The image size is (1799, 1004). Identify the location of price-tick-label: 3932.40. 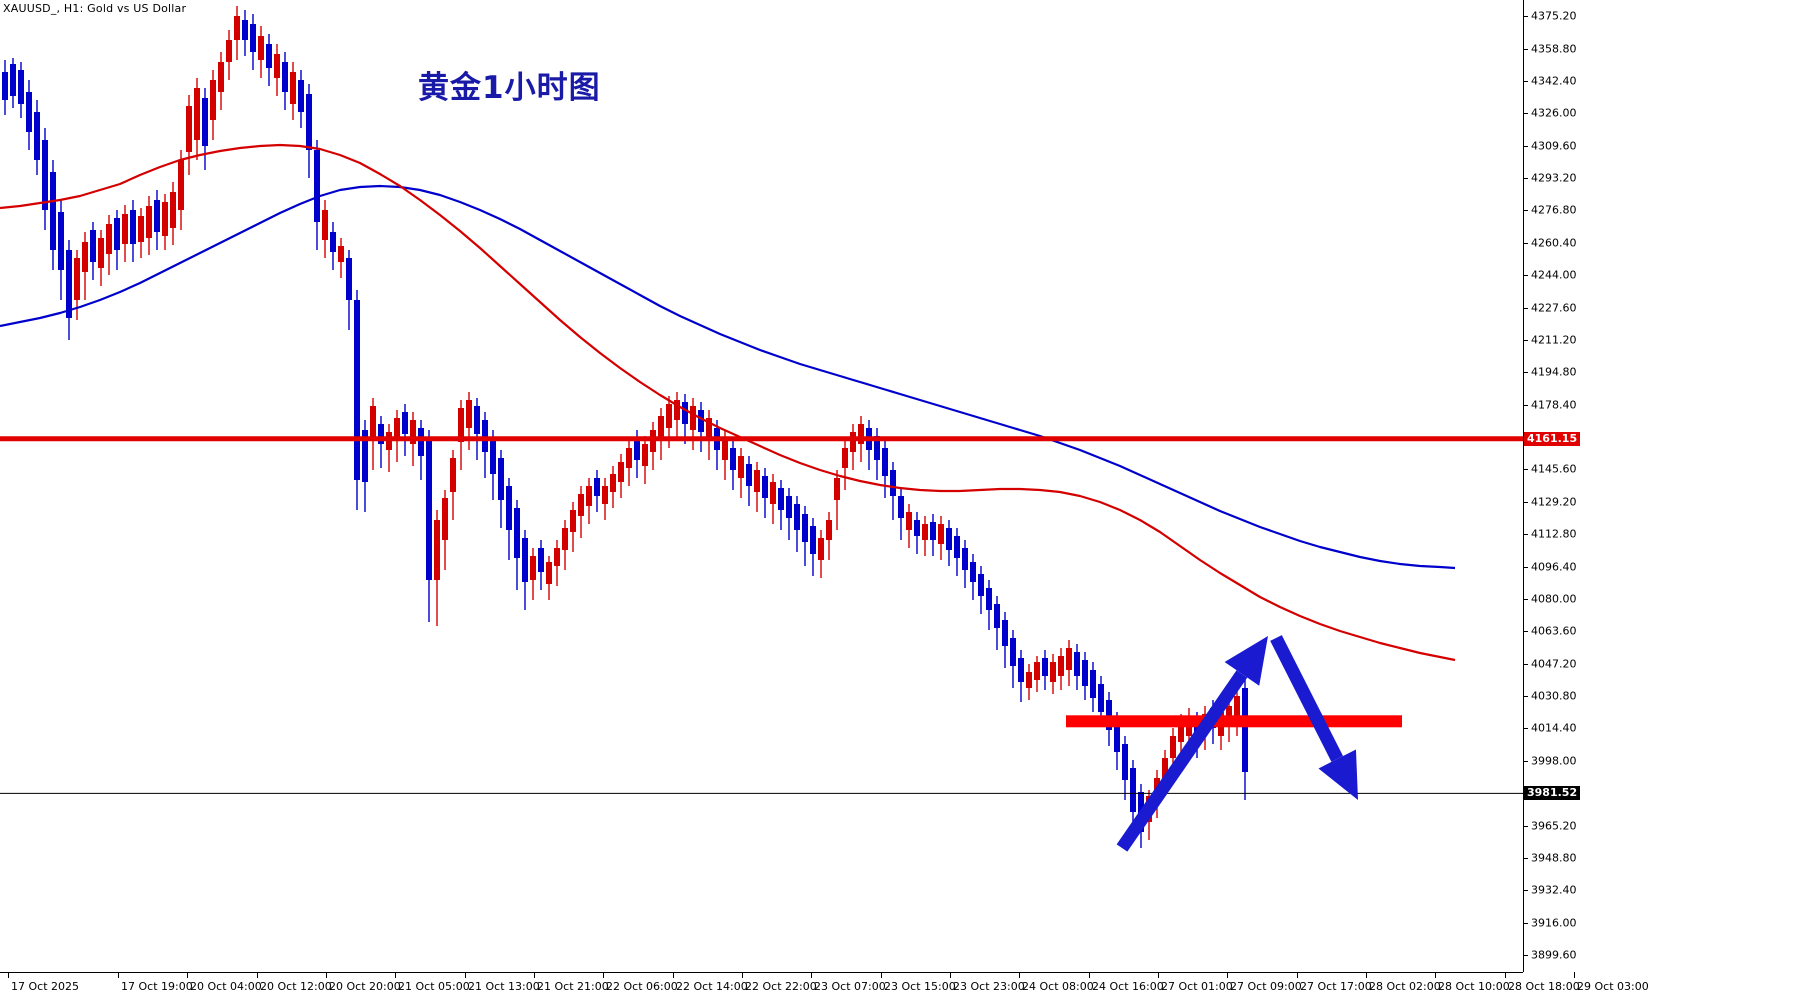
(1554, 890).